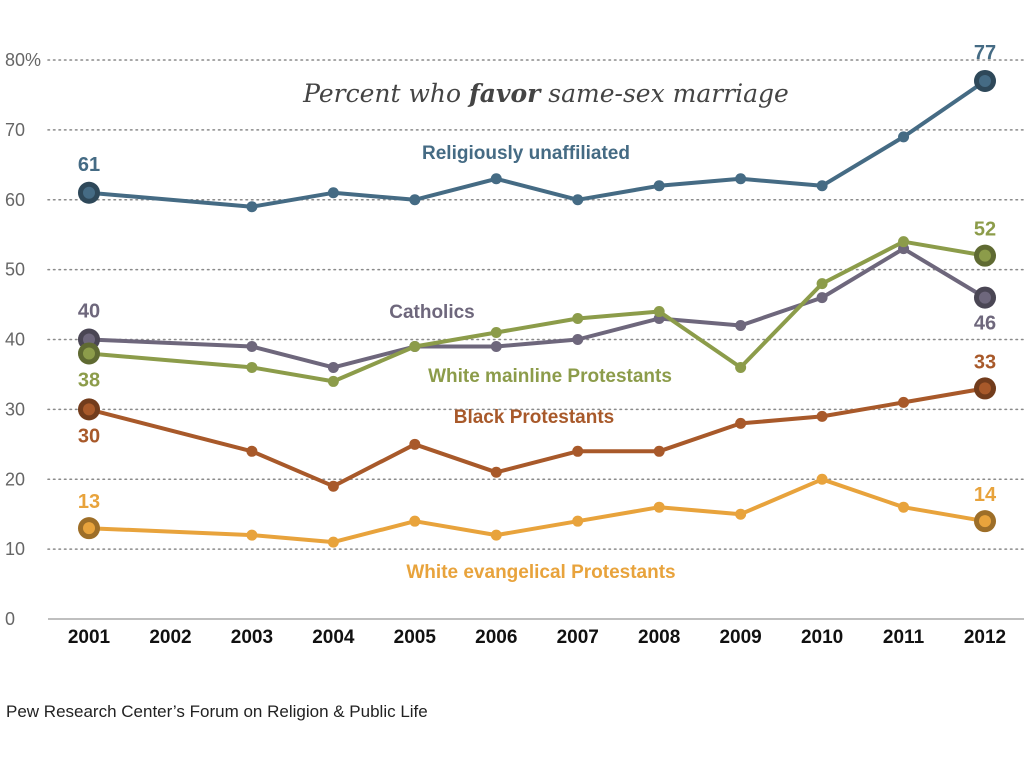  I want to click on end-value-label: 33, so click(985, 362).